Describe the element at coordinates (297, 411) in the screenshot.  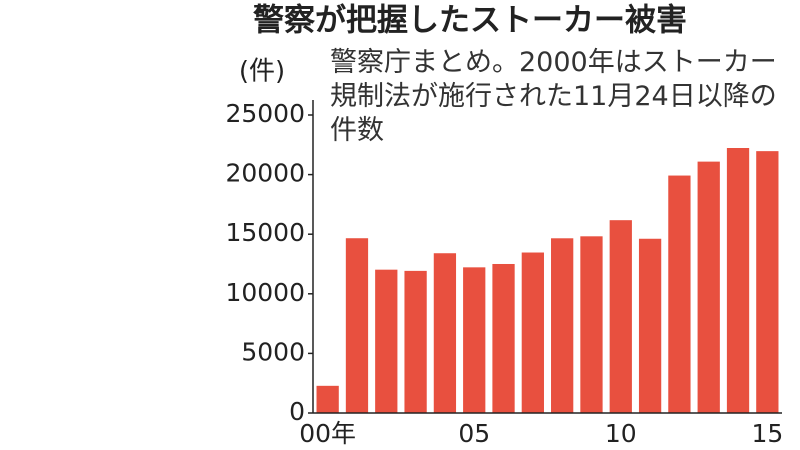
I see `y-tick-label: 0` at that location.